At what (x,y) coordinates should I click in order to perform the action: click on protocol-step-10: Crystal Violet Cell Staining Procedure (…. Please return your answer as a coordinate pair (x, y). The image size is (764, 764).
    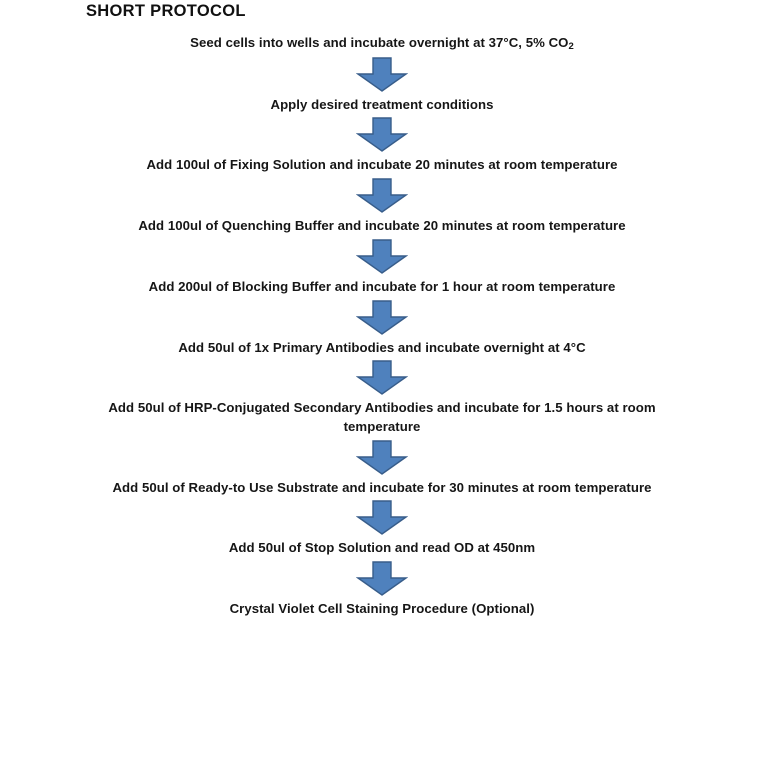
    Looking at the image, I should click on (382, 609).